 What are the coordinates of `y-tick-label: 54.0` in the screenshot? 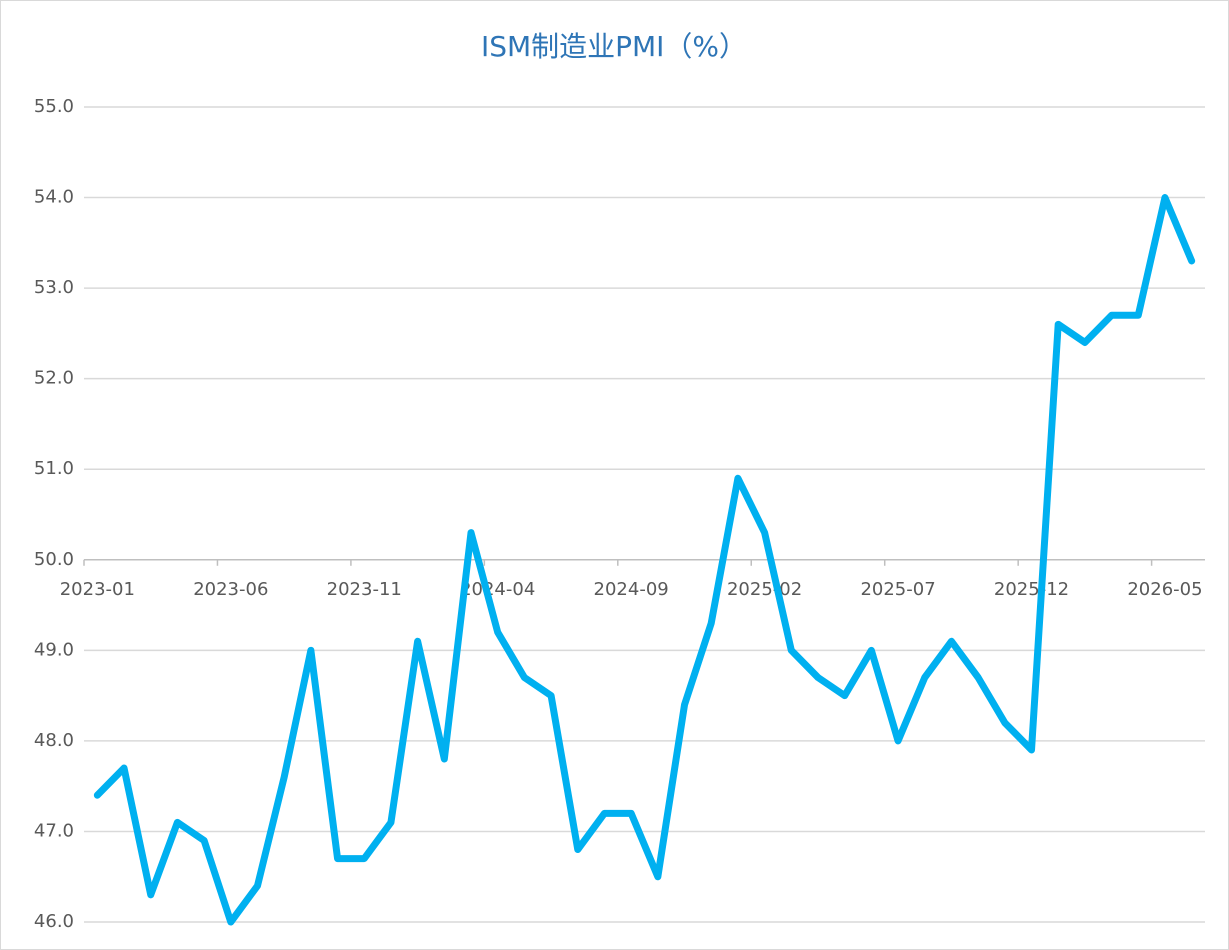 It's located at (54, 197).